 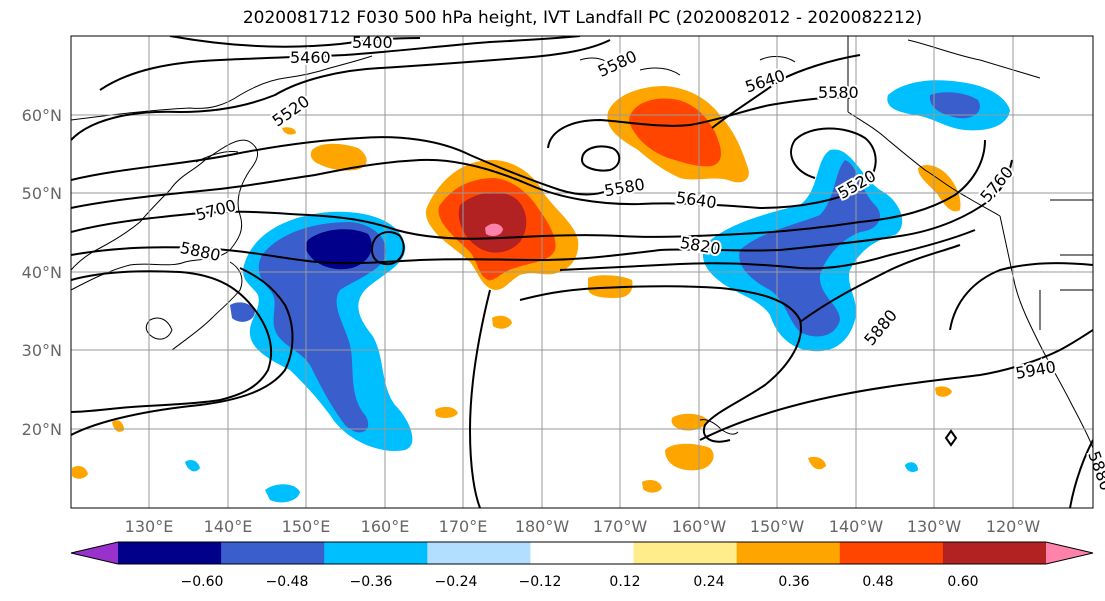 I want to click on lon-label: 150°E, so click(x=306, y=526).